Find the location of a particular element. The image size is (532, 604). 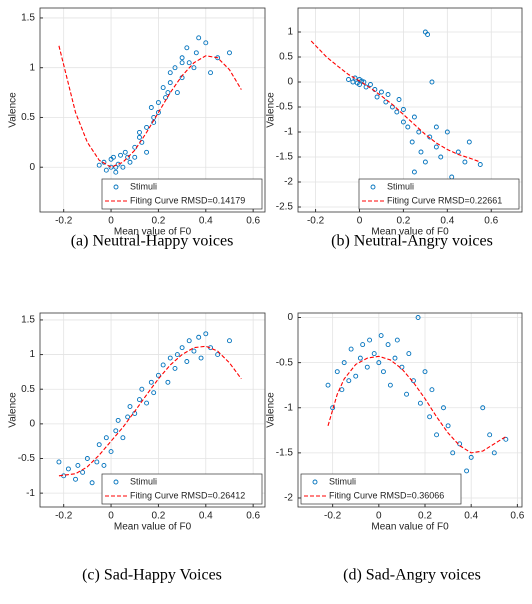

caption: (d) Sad-Angry voices is located at coordinates (412, 575).